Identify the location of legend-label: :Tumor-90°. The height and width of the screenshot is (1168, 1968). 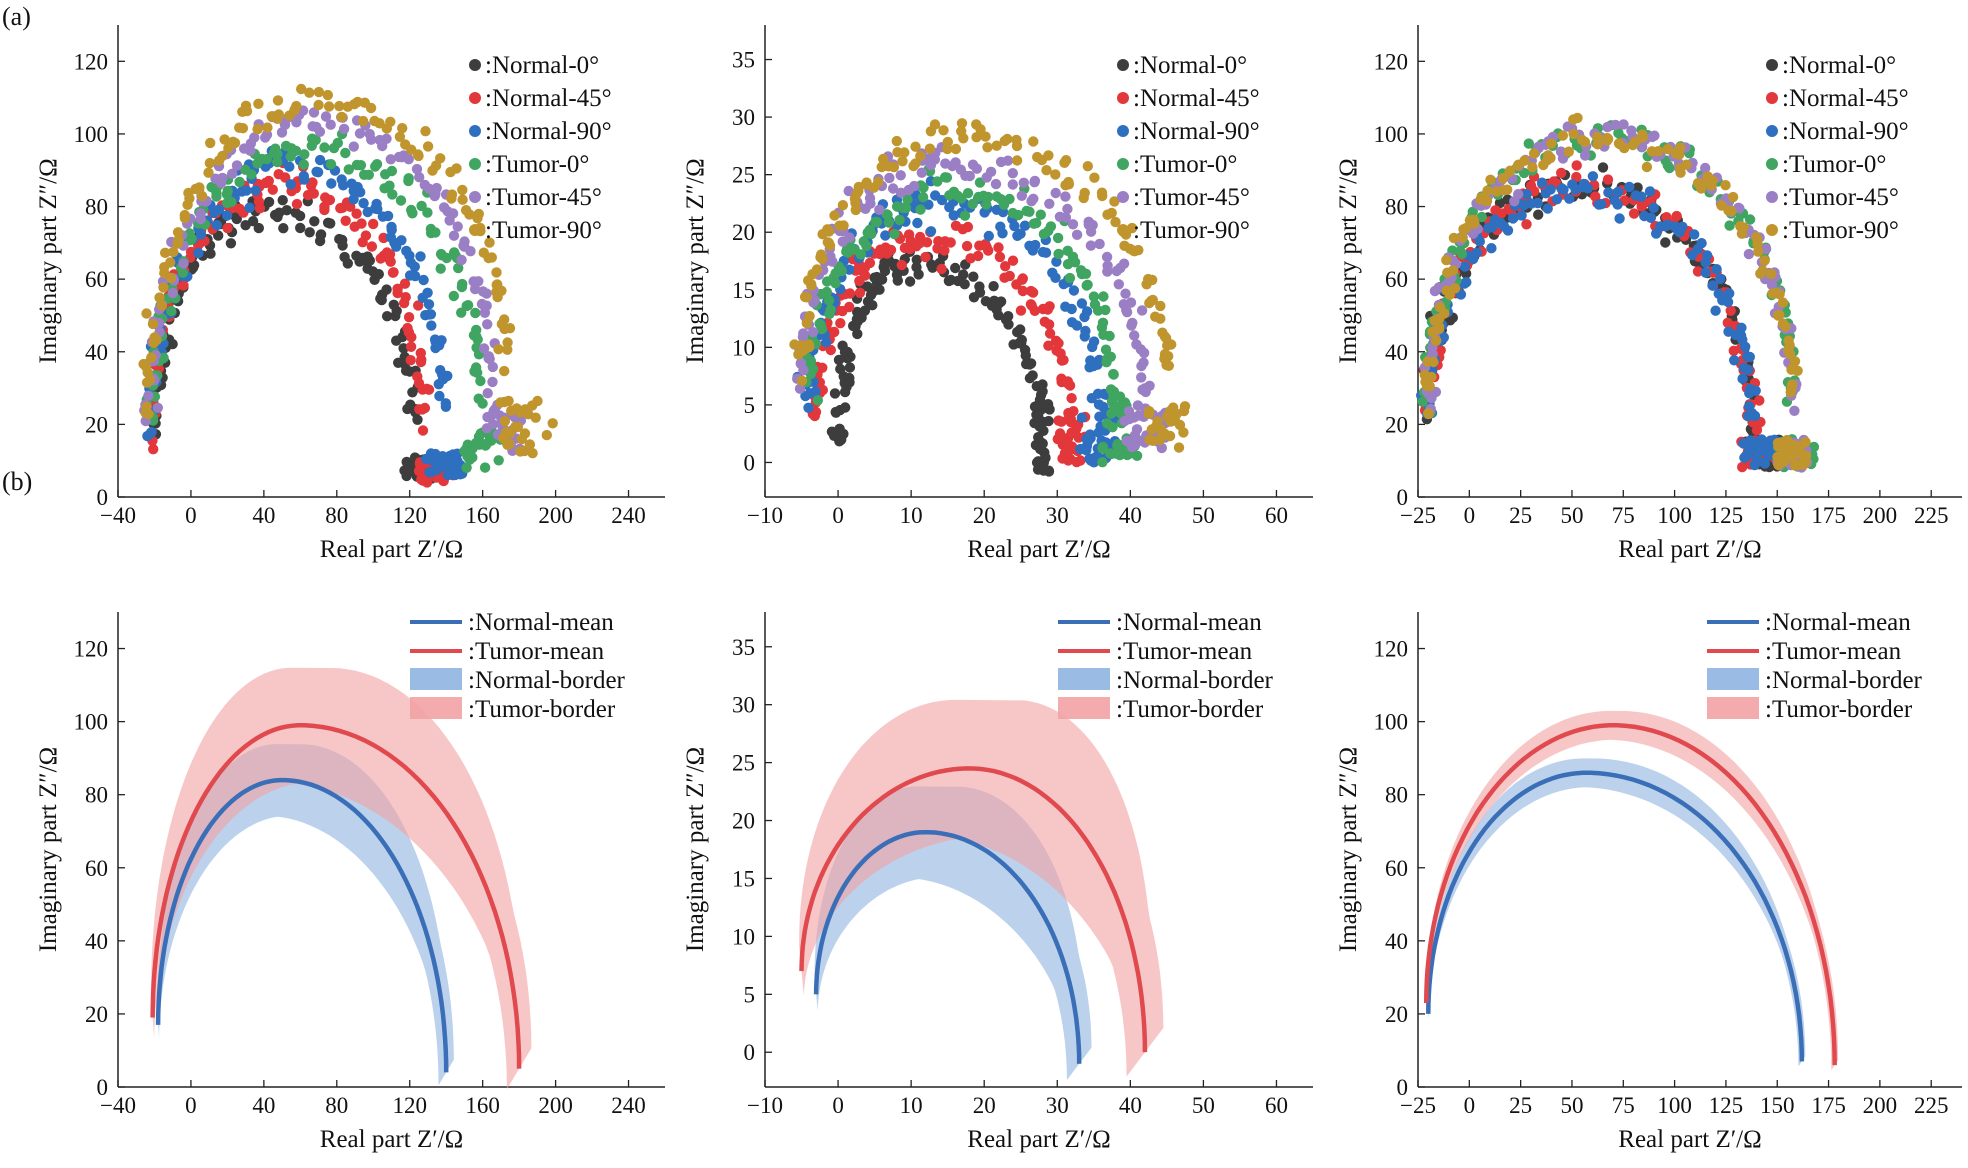
(1191, 230).